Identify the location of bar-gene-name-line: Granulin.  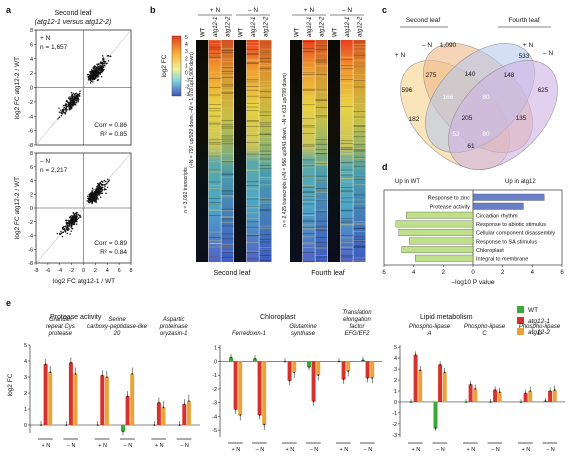
(60, 320).